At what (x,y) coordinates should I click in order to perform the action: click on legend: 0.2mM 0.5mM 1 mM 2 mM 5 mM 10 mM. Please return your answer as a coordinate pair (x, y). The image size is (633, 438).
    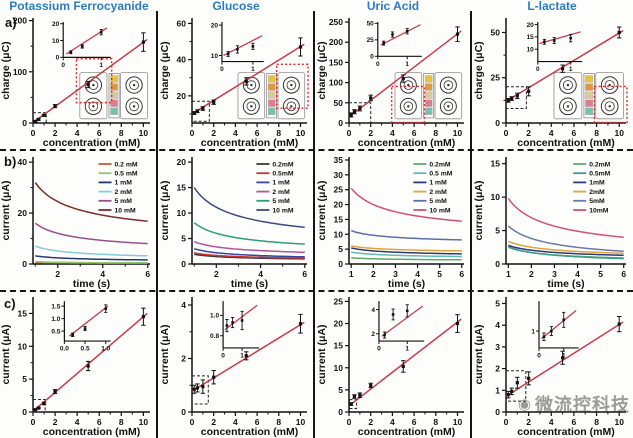
    Looking at the image, I should click on (275, 187).